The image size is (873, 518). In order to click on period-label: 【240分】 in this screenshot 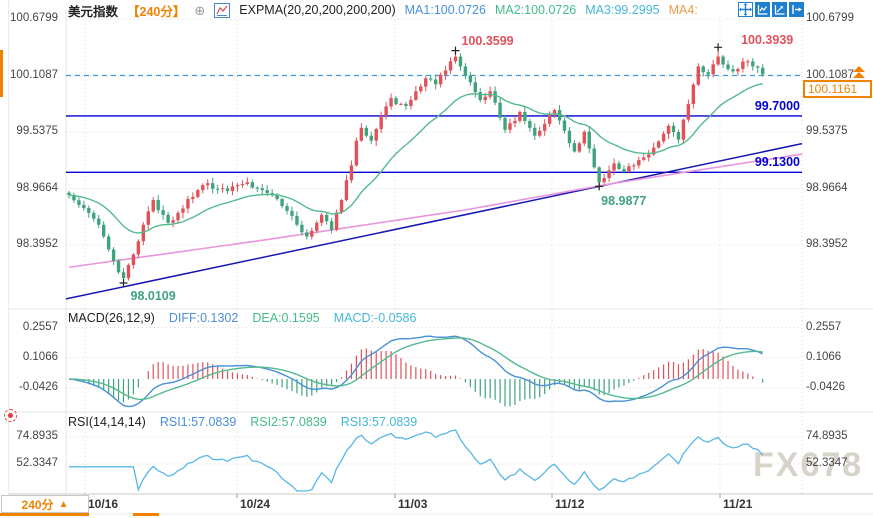, I will do `click(156, 11)`.